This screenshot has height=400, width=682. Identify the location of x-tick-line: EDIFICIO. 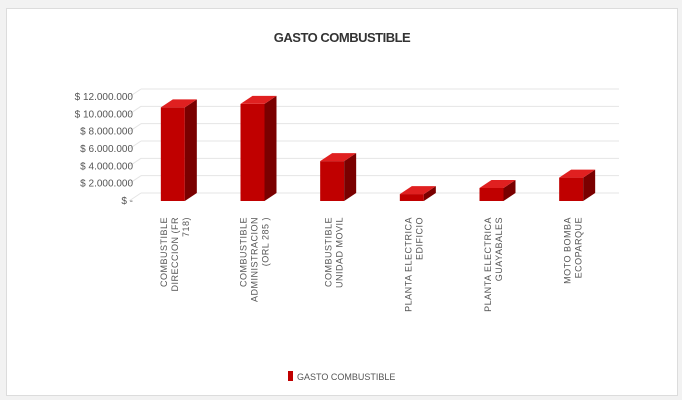
(419, 238).